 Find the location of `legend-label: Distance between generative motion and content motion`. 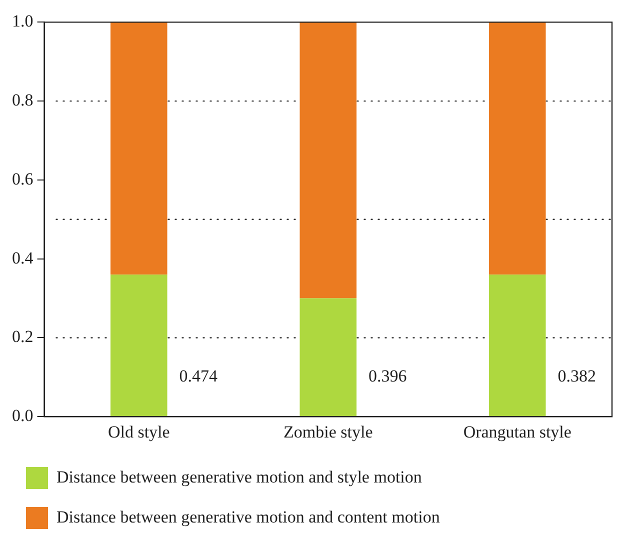

legend-label: Distance between generative motion and content motion is located at coordinates (248, 516).